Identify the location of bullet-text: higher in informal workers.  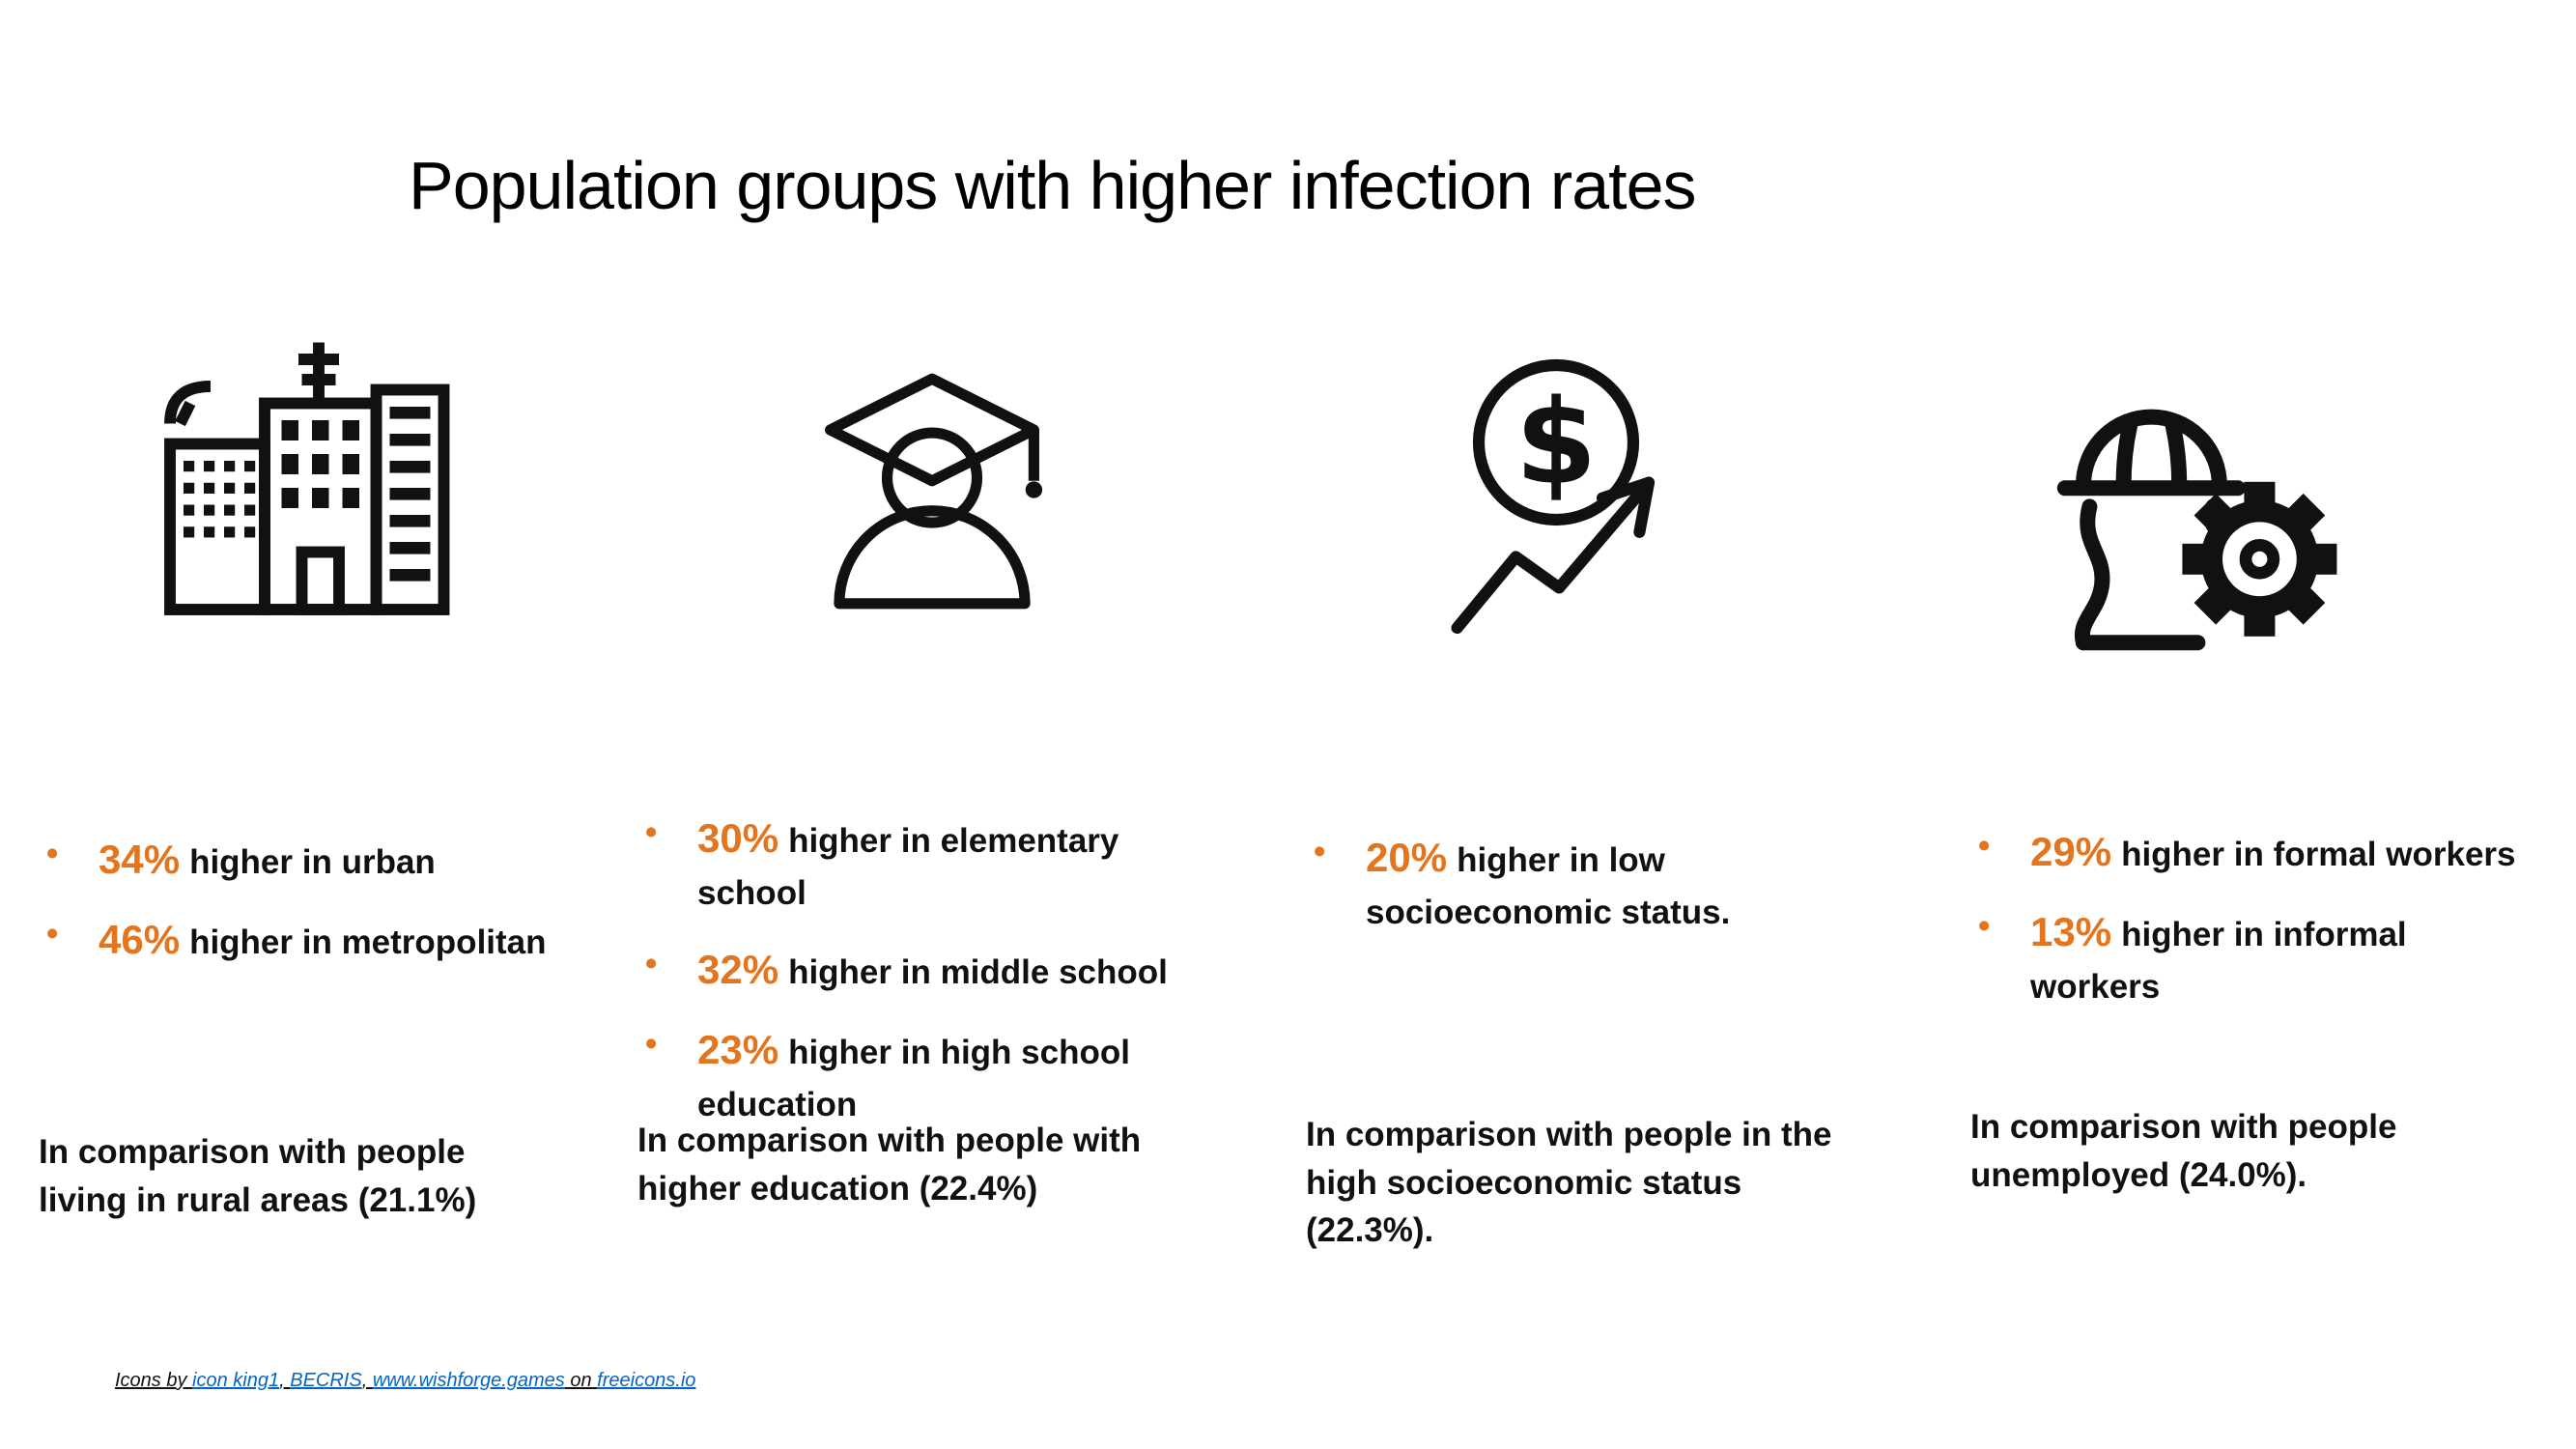
(2218, 961).